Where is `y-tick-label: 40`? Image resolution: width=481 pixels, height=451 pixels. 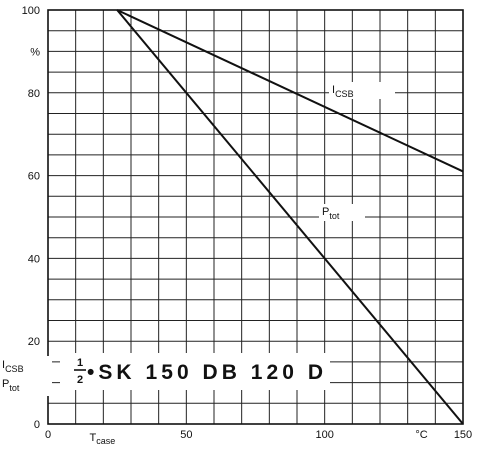 y-tick-label: 40 is located at coordinates (34, 259).